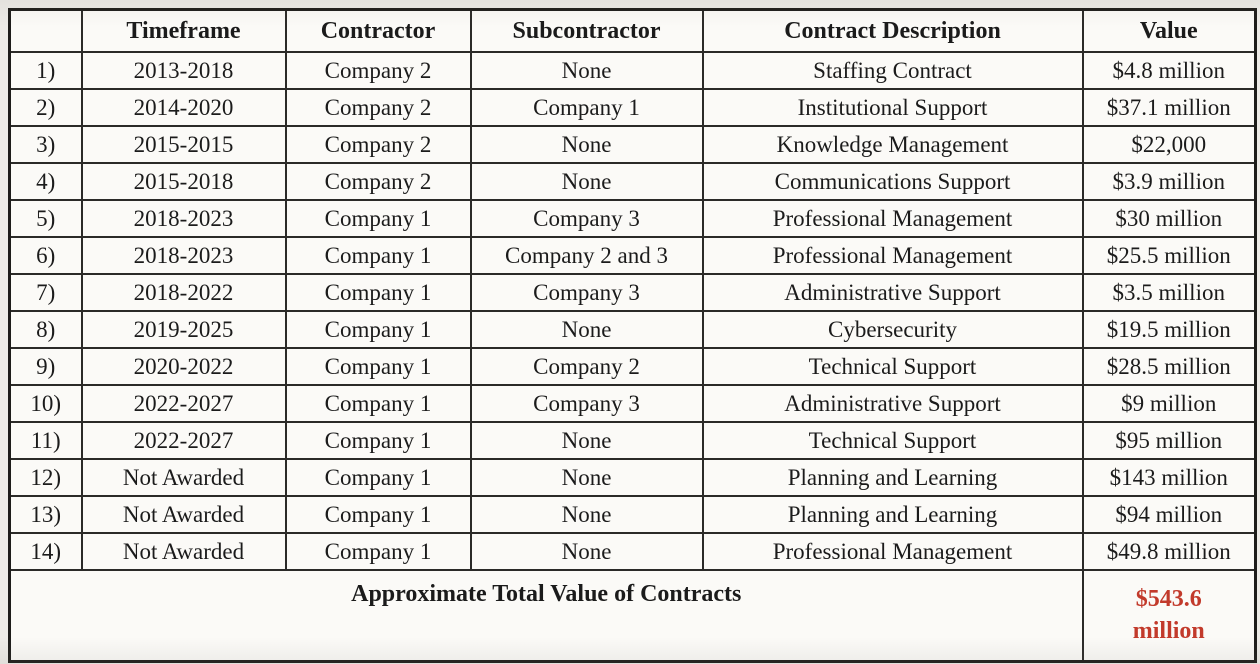  I want to click on col-header-description: Contract Description, so click(892, 30).